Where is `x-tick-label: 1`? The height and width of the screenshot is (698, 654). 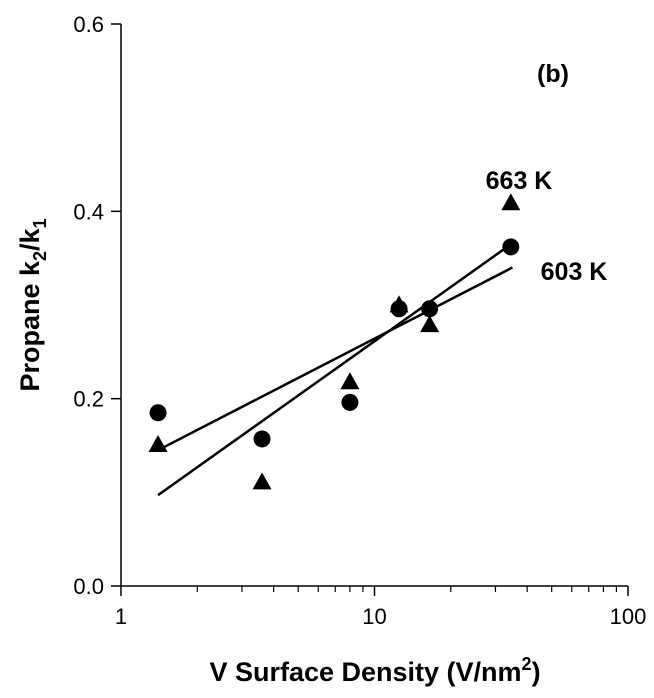
x-tick-label: 1 is located at coordinates (121, 616).